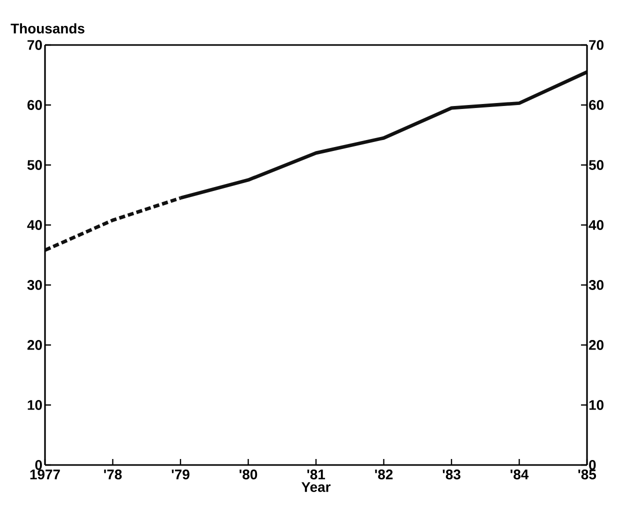  I want to click on x-tick-label: '85, so click(587, 475).